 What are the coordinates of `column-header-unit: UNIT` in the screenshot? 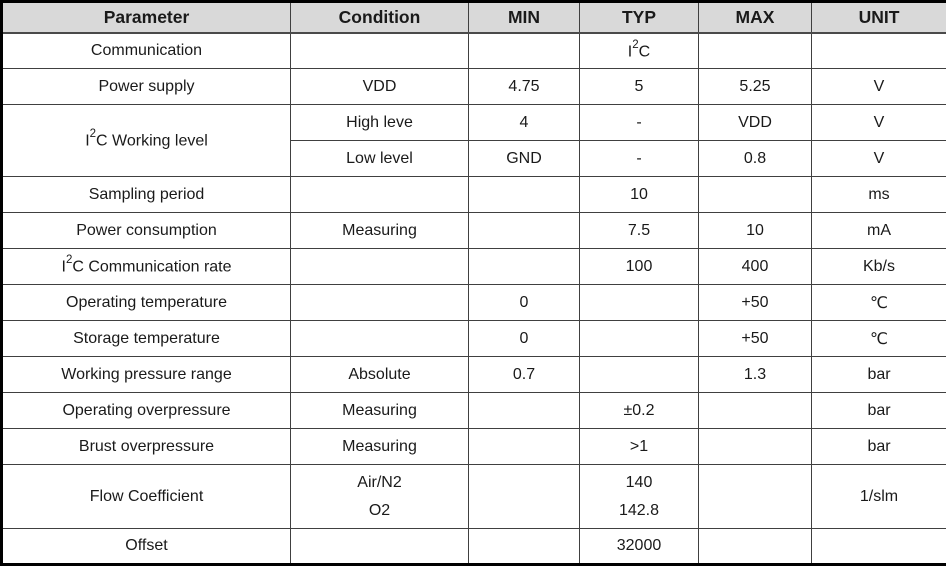 It's located at (879, 17).